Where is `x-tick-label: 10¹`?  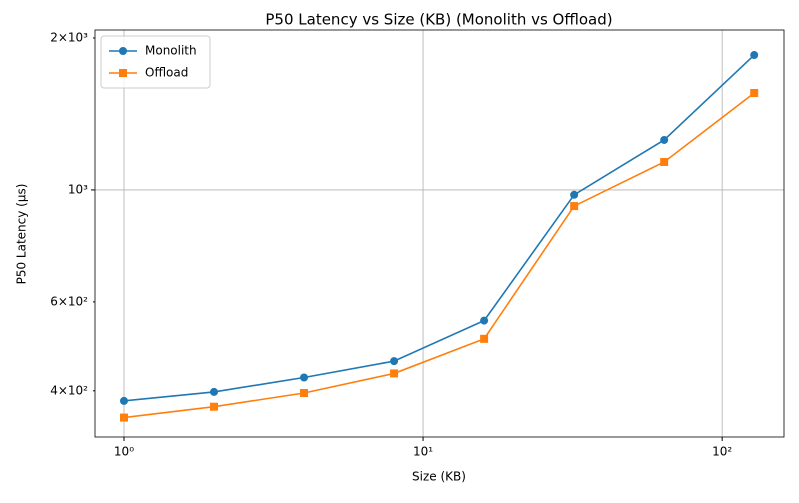
x-tick-label: 10¹ is located at coordinates (423, 452).